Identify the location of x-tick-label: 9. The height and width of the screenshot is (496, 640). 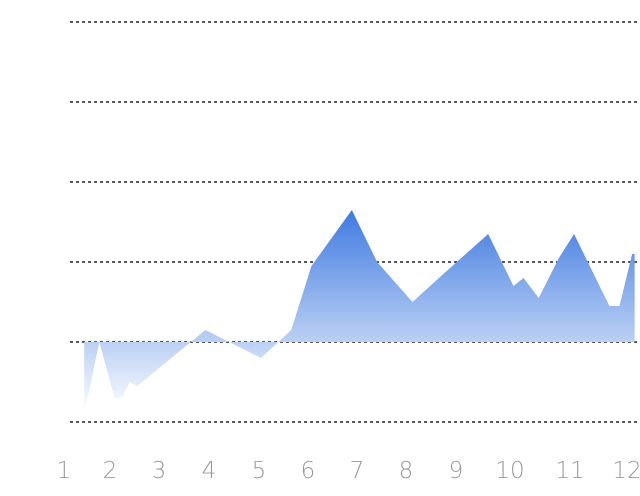
(456, 471).